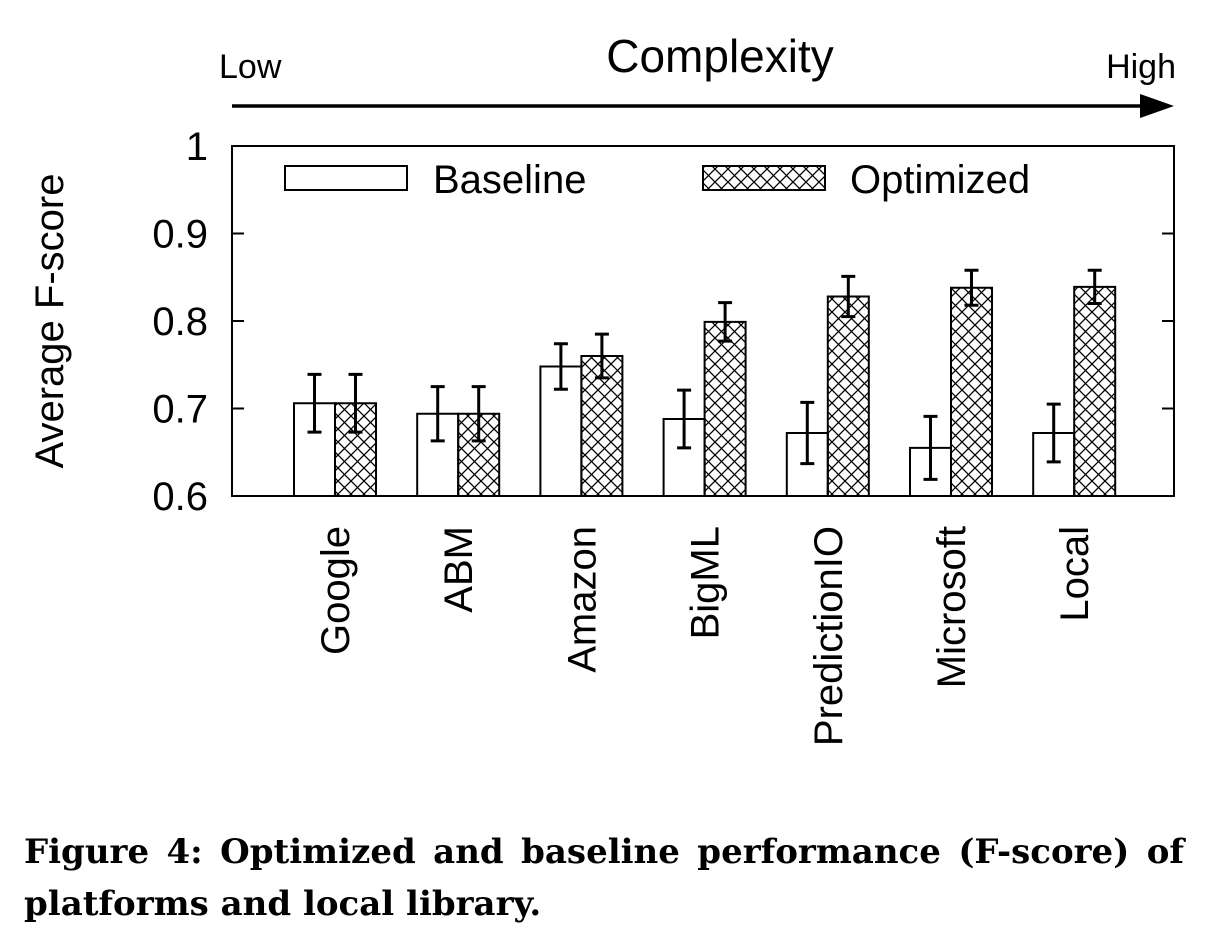  Describe the element at coordinates (50, 321) in the screenshot. I see `y-axis-label: Average F-score` at that location.